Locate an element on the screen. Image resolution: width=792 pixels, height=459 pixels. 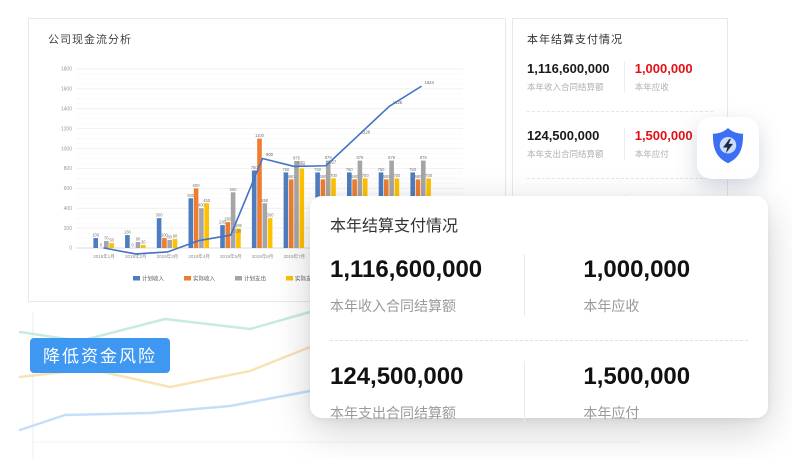
svg-text: 2019年4月 is located at coordinates (199, 256).